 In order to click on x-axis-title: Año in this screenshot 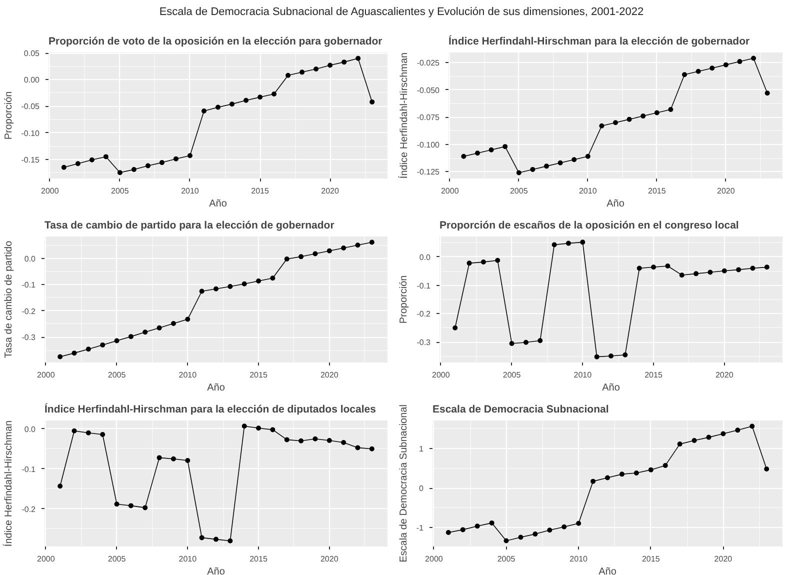, I will do `click(216, 570)`.